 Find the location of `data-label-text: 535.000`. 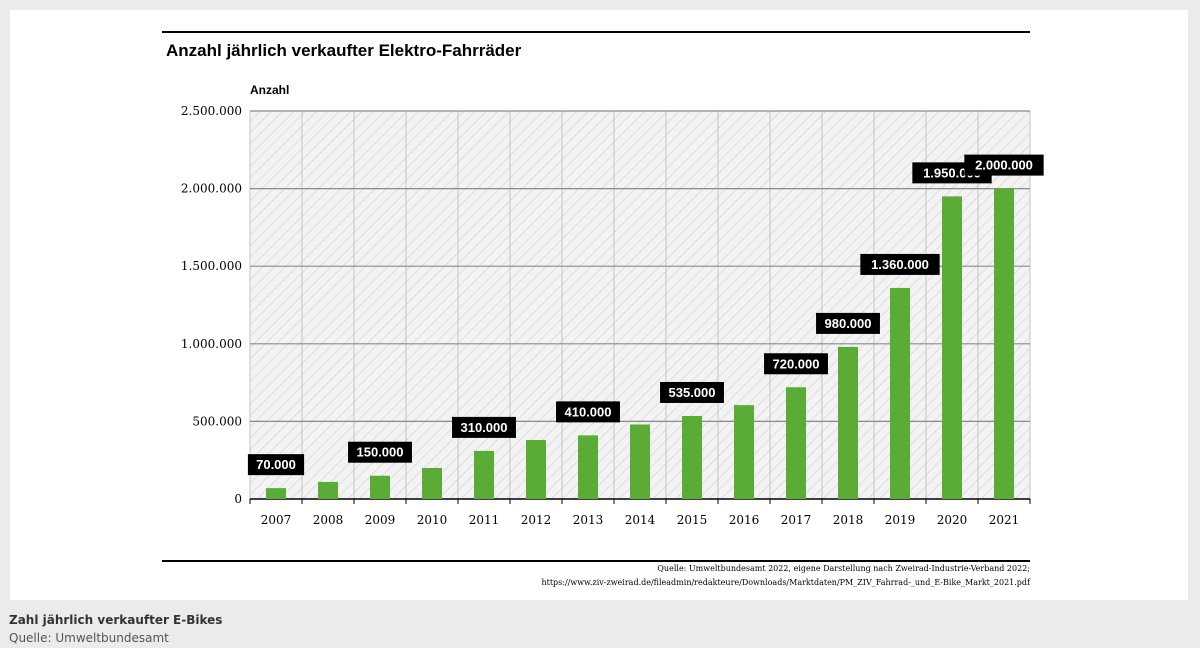

data-label-text: 535.000 is located at coordinates (692, 392).